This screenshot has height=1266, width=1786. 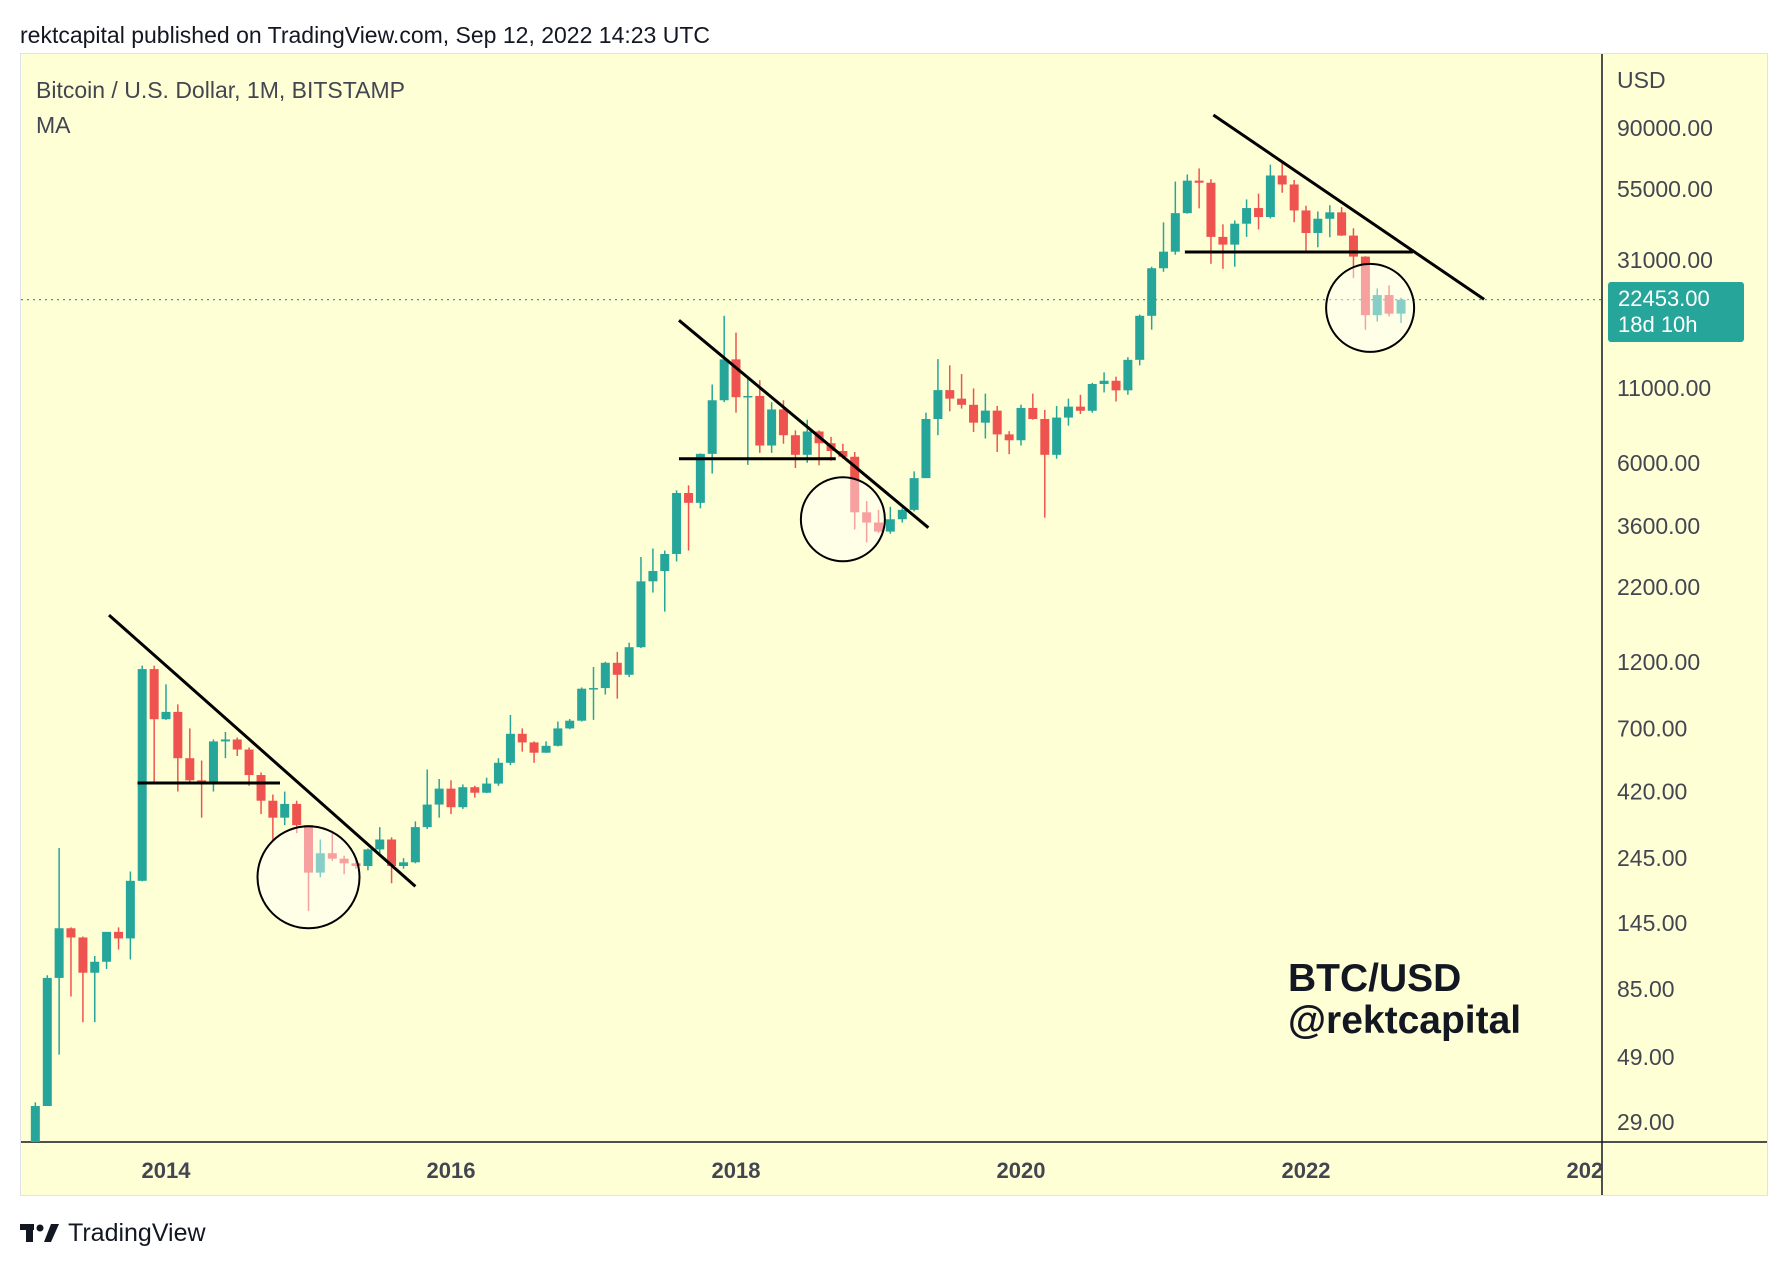 What do you see at coordinates (894, 1168) in the screenshot?
I see `time-axis-background` at bounding box center [894, 1168].